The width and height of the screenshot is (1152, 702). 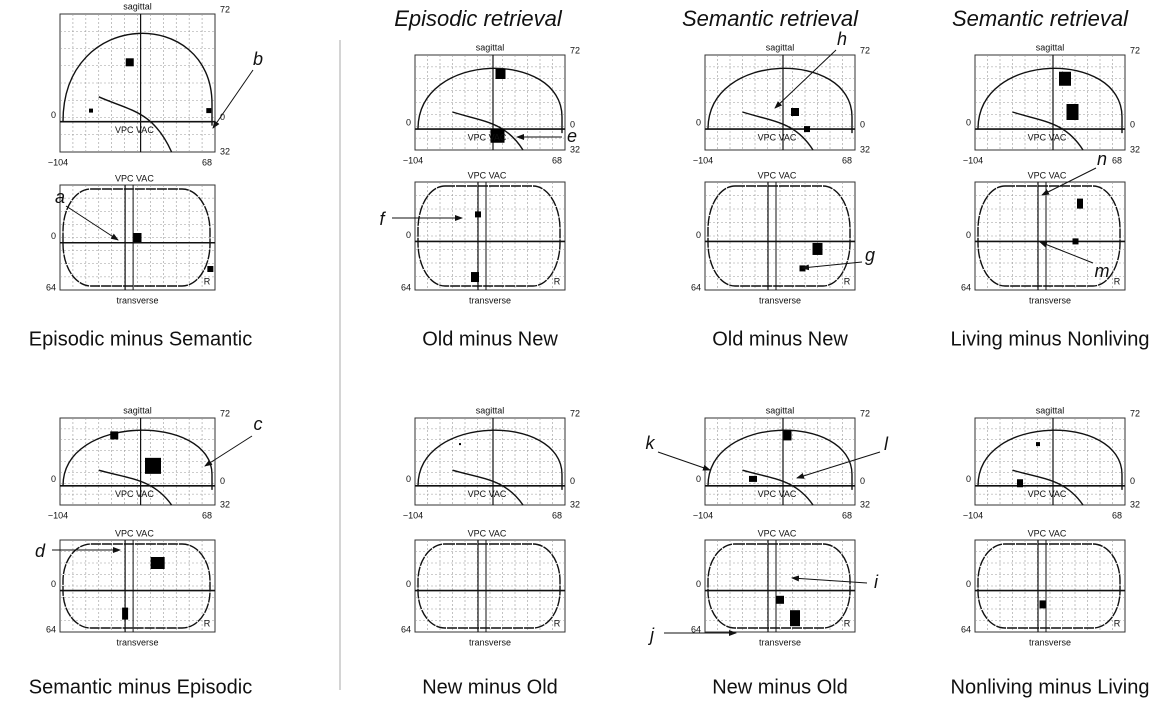 What do you see at coordinates (876, 582) in the screenshot?
I see `region-label: i` at bounding box center [876, 582].